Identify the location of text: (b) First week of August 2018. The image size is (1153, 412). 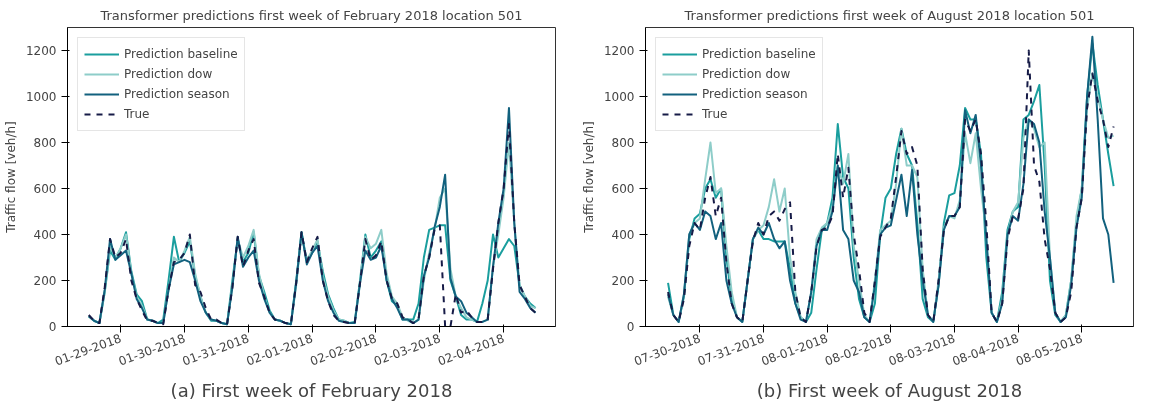
(889, 390).